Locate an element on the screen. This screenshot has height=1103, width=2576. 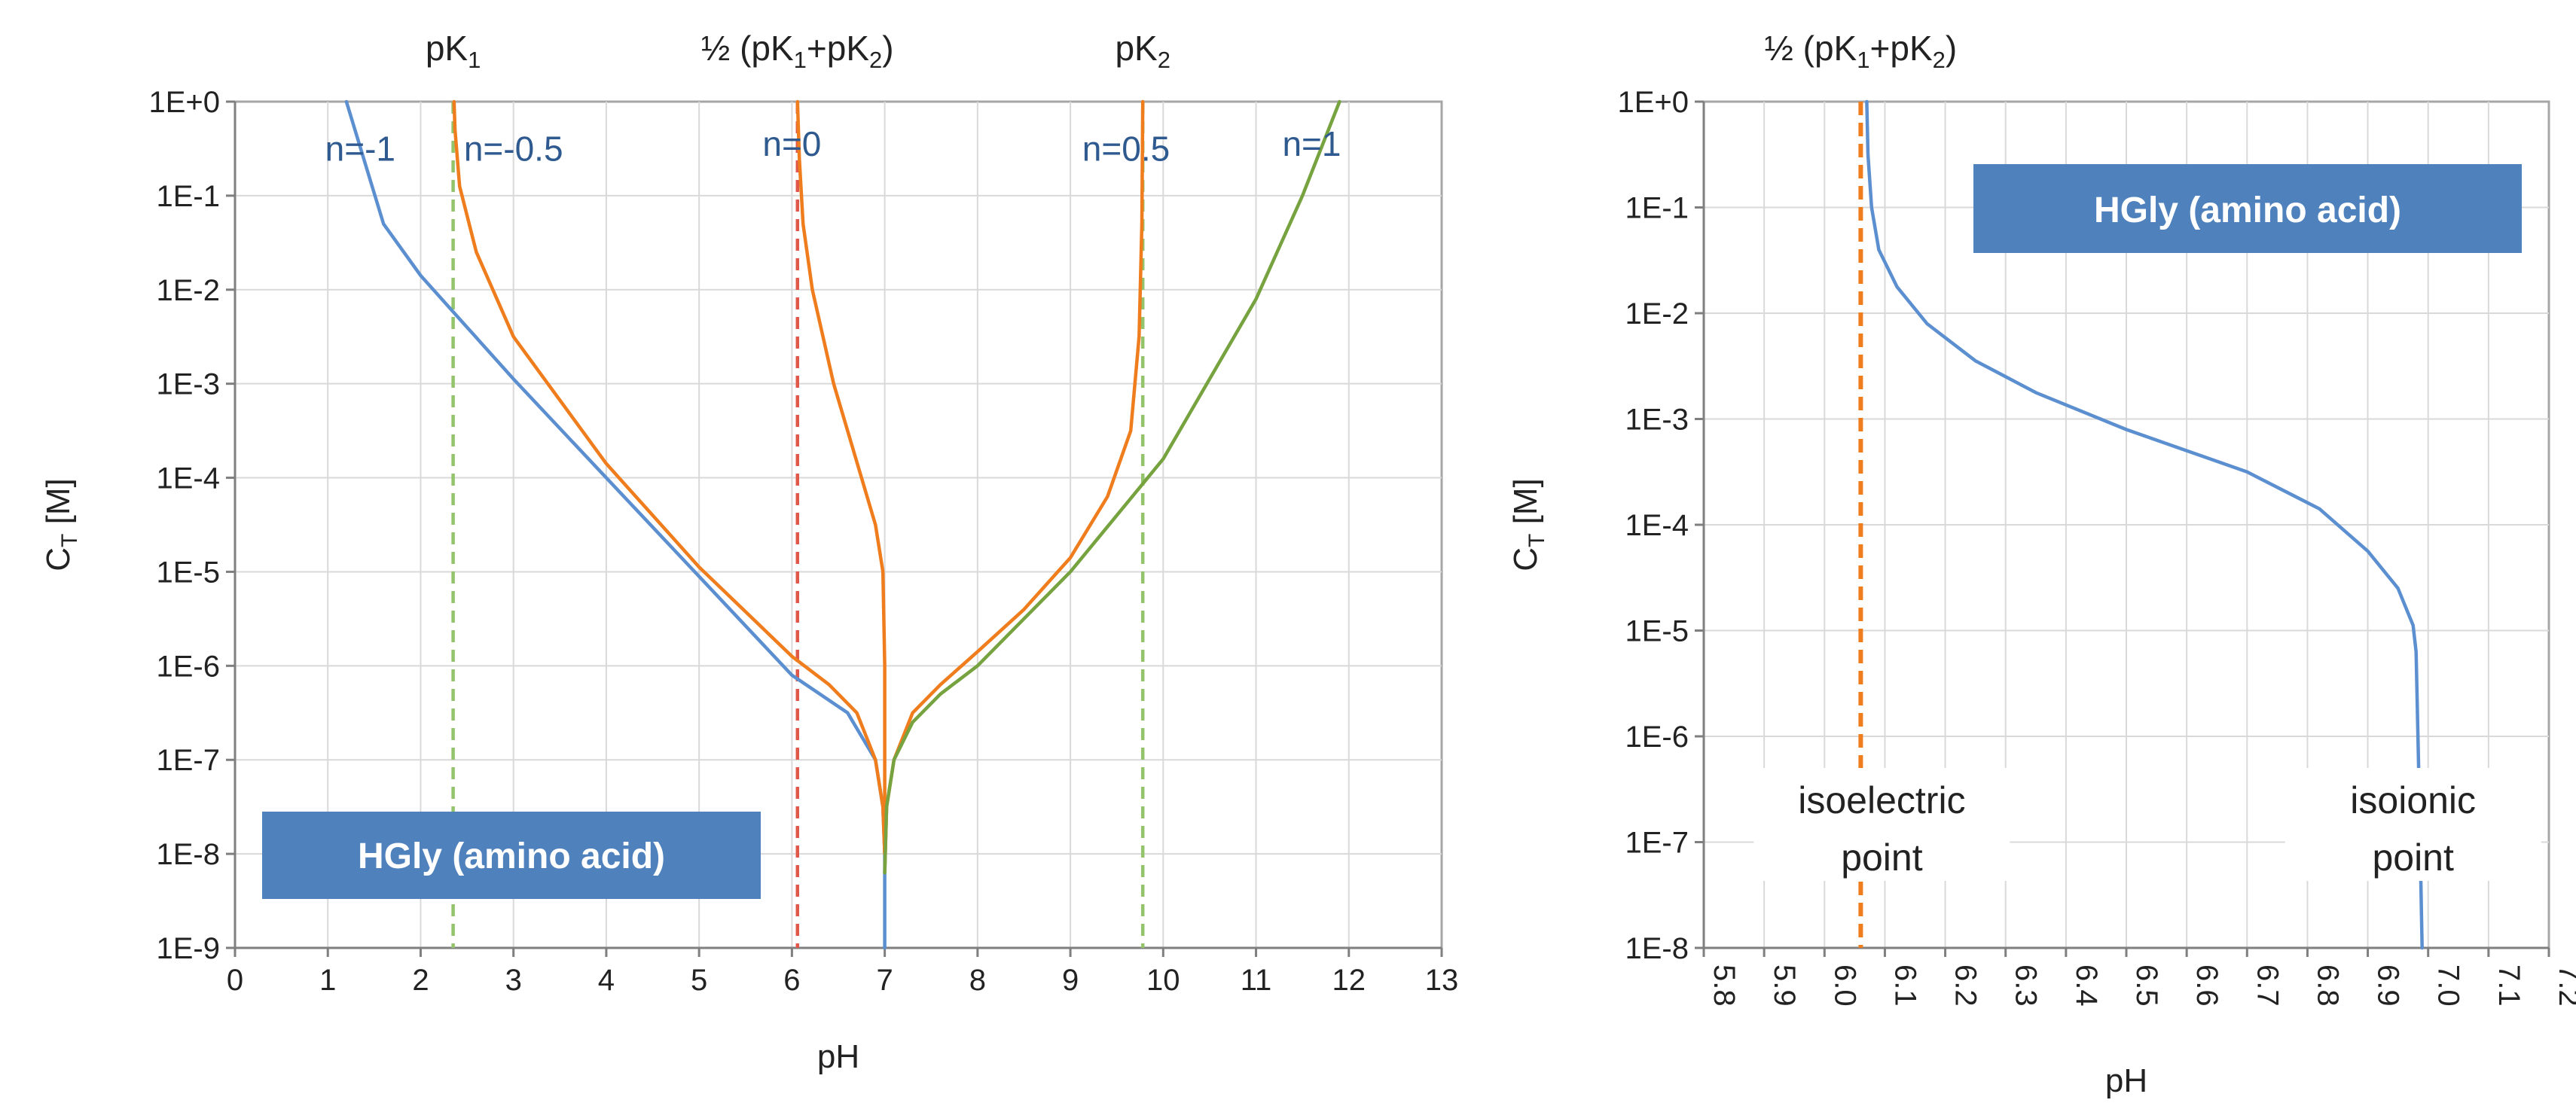
right-y-tick-label: 1E-7 is located at coordinates (1657, 843).